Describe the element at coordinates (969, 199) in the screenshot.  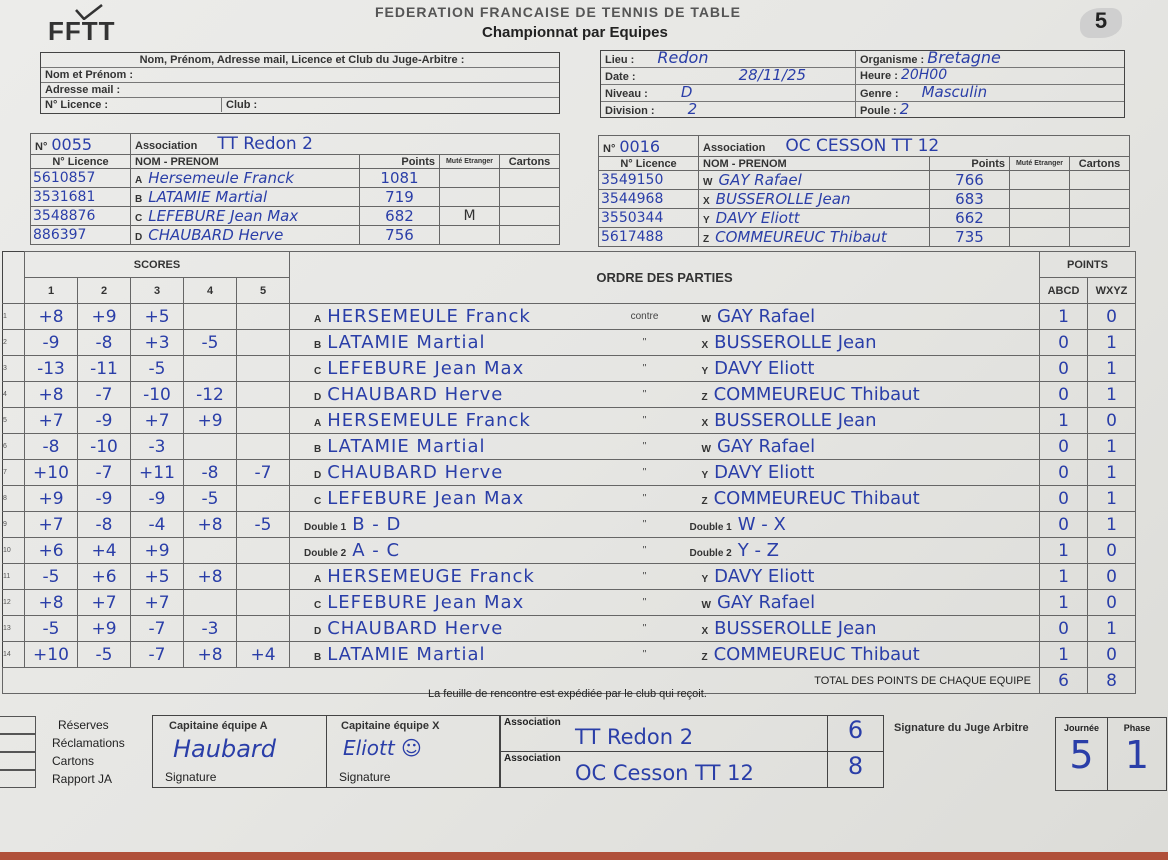
I see `player-points: 683` at that location.